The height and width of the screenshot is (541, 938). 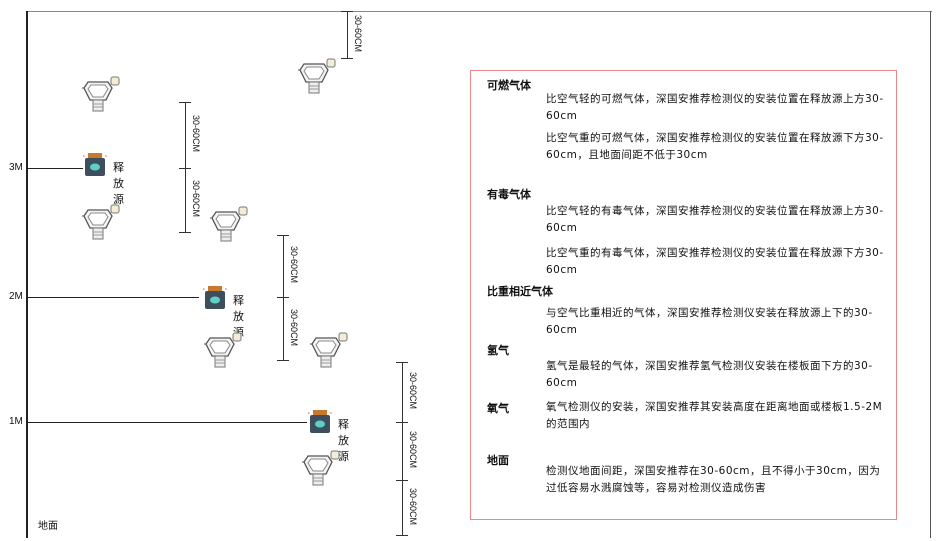 I want to click on text-similar: 与空气比重相近的气体，深国安推荐检测仪安装在释放源上下的30-60cm, so click(x=709, y=321).